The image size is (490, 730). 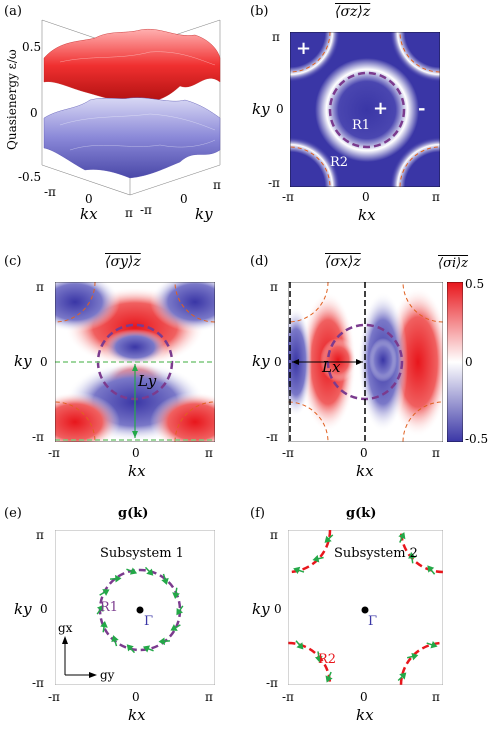 I want to click on panel-a-xtick: -π, so click(x=50, y=192).